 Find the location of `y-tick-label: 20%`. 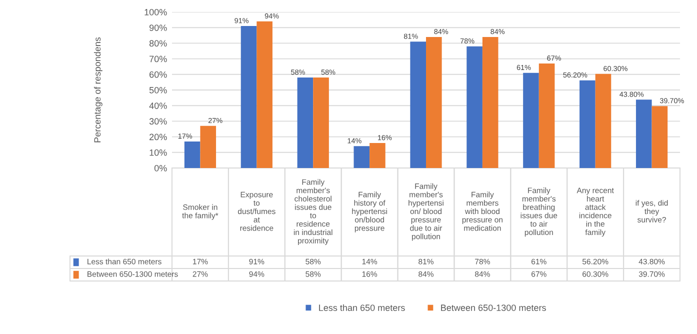

y-tick-label: 20% is located at coordinates (158, 137).